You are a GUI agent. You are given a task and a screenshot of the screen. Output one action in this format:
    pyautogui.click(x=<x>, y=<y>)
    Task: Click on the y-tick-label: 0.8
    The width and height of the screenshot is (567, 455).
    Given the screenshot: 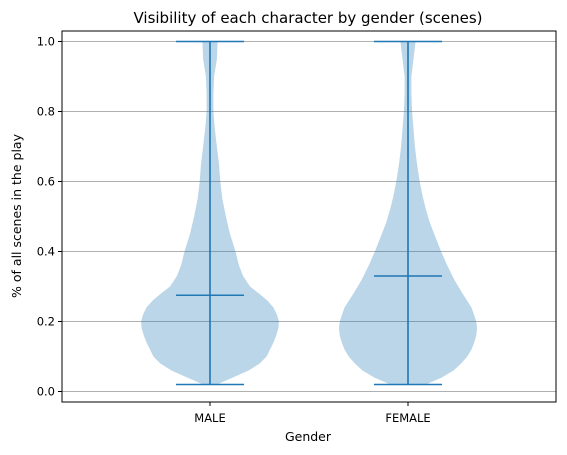 What is the action you would take?
    pyautogui.click(x=46, y=112)
    